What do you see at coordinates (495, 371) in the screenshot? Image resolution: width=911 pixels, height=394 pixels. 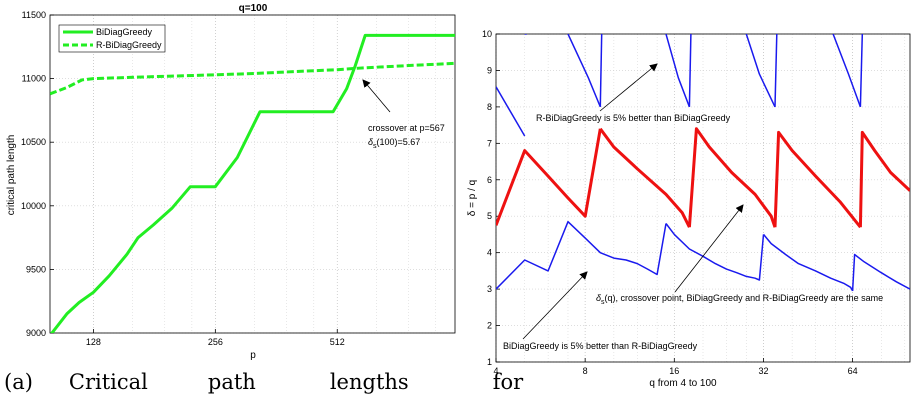 I see `x-tick-label: 4` at bounding box center [495, 371].